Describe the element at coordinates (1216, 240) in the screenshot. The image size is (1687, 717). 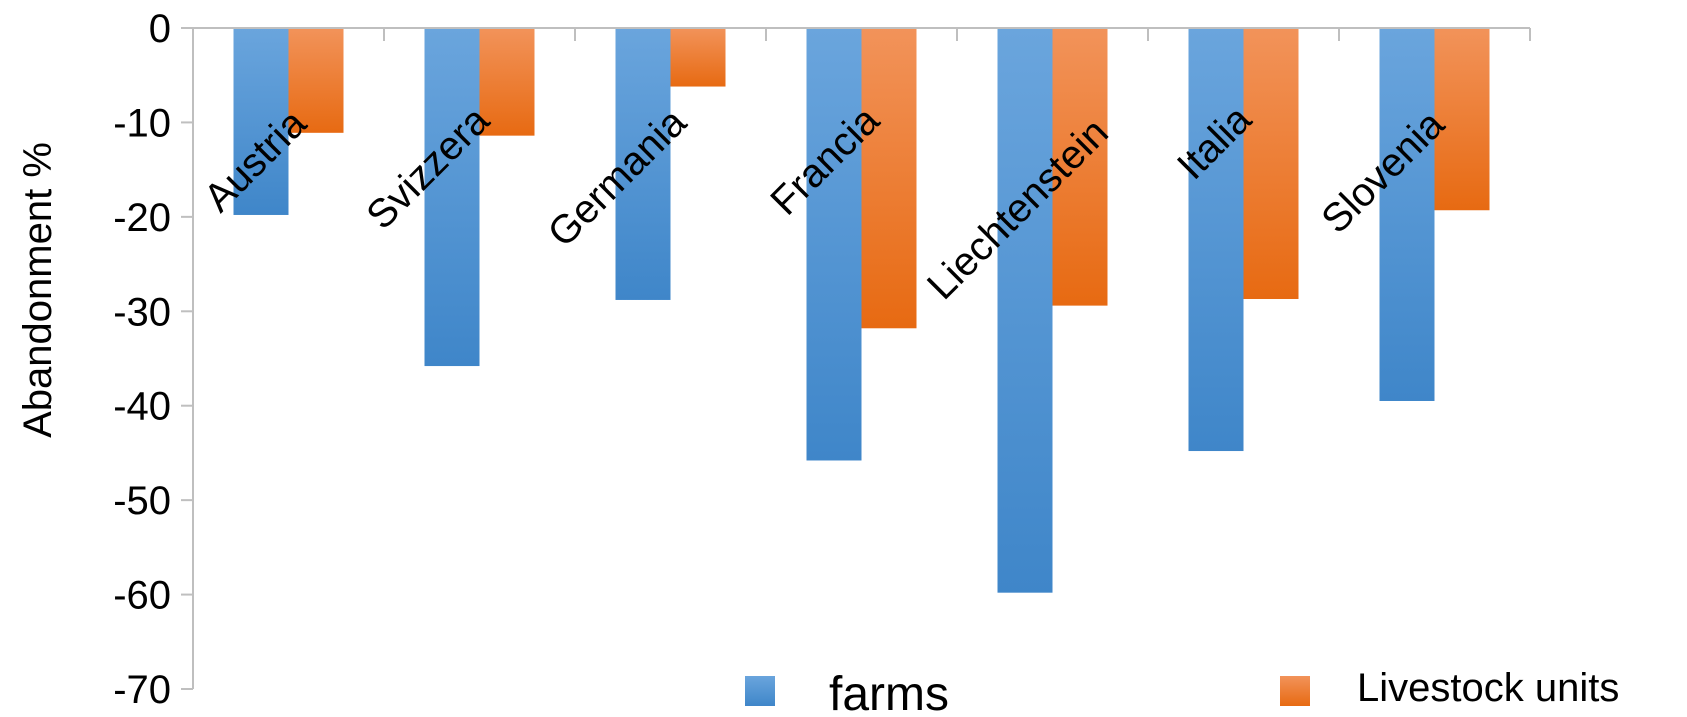
I see `bar-farms-italia` at that location.